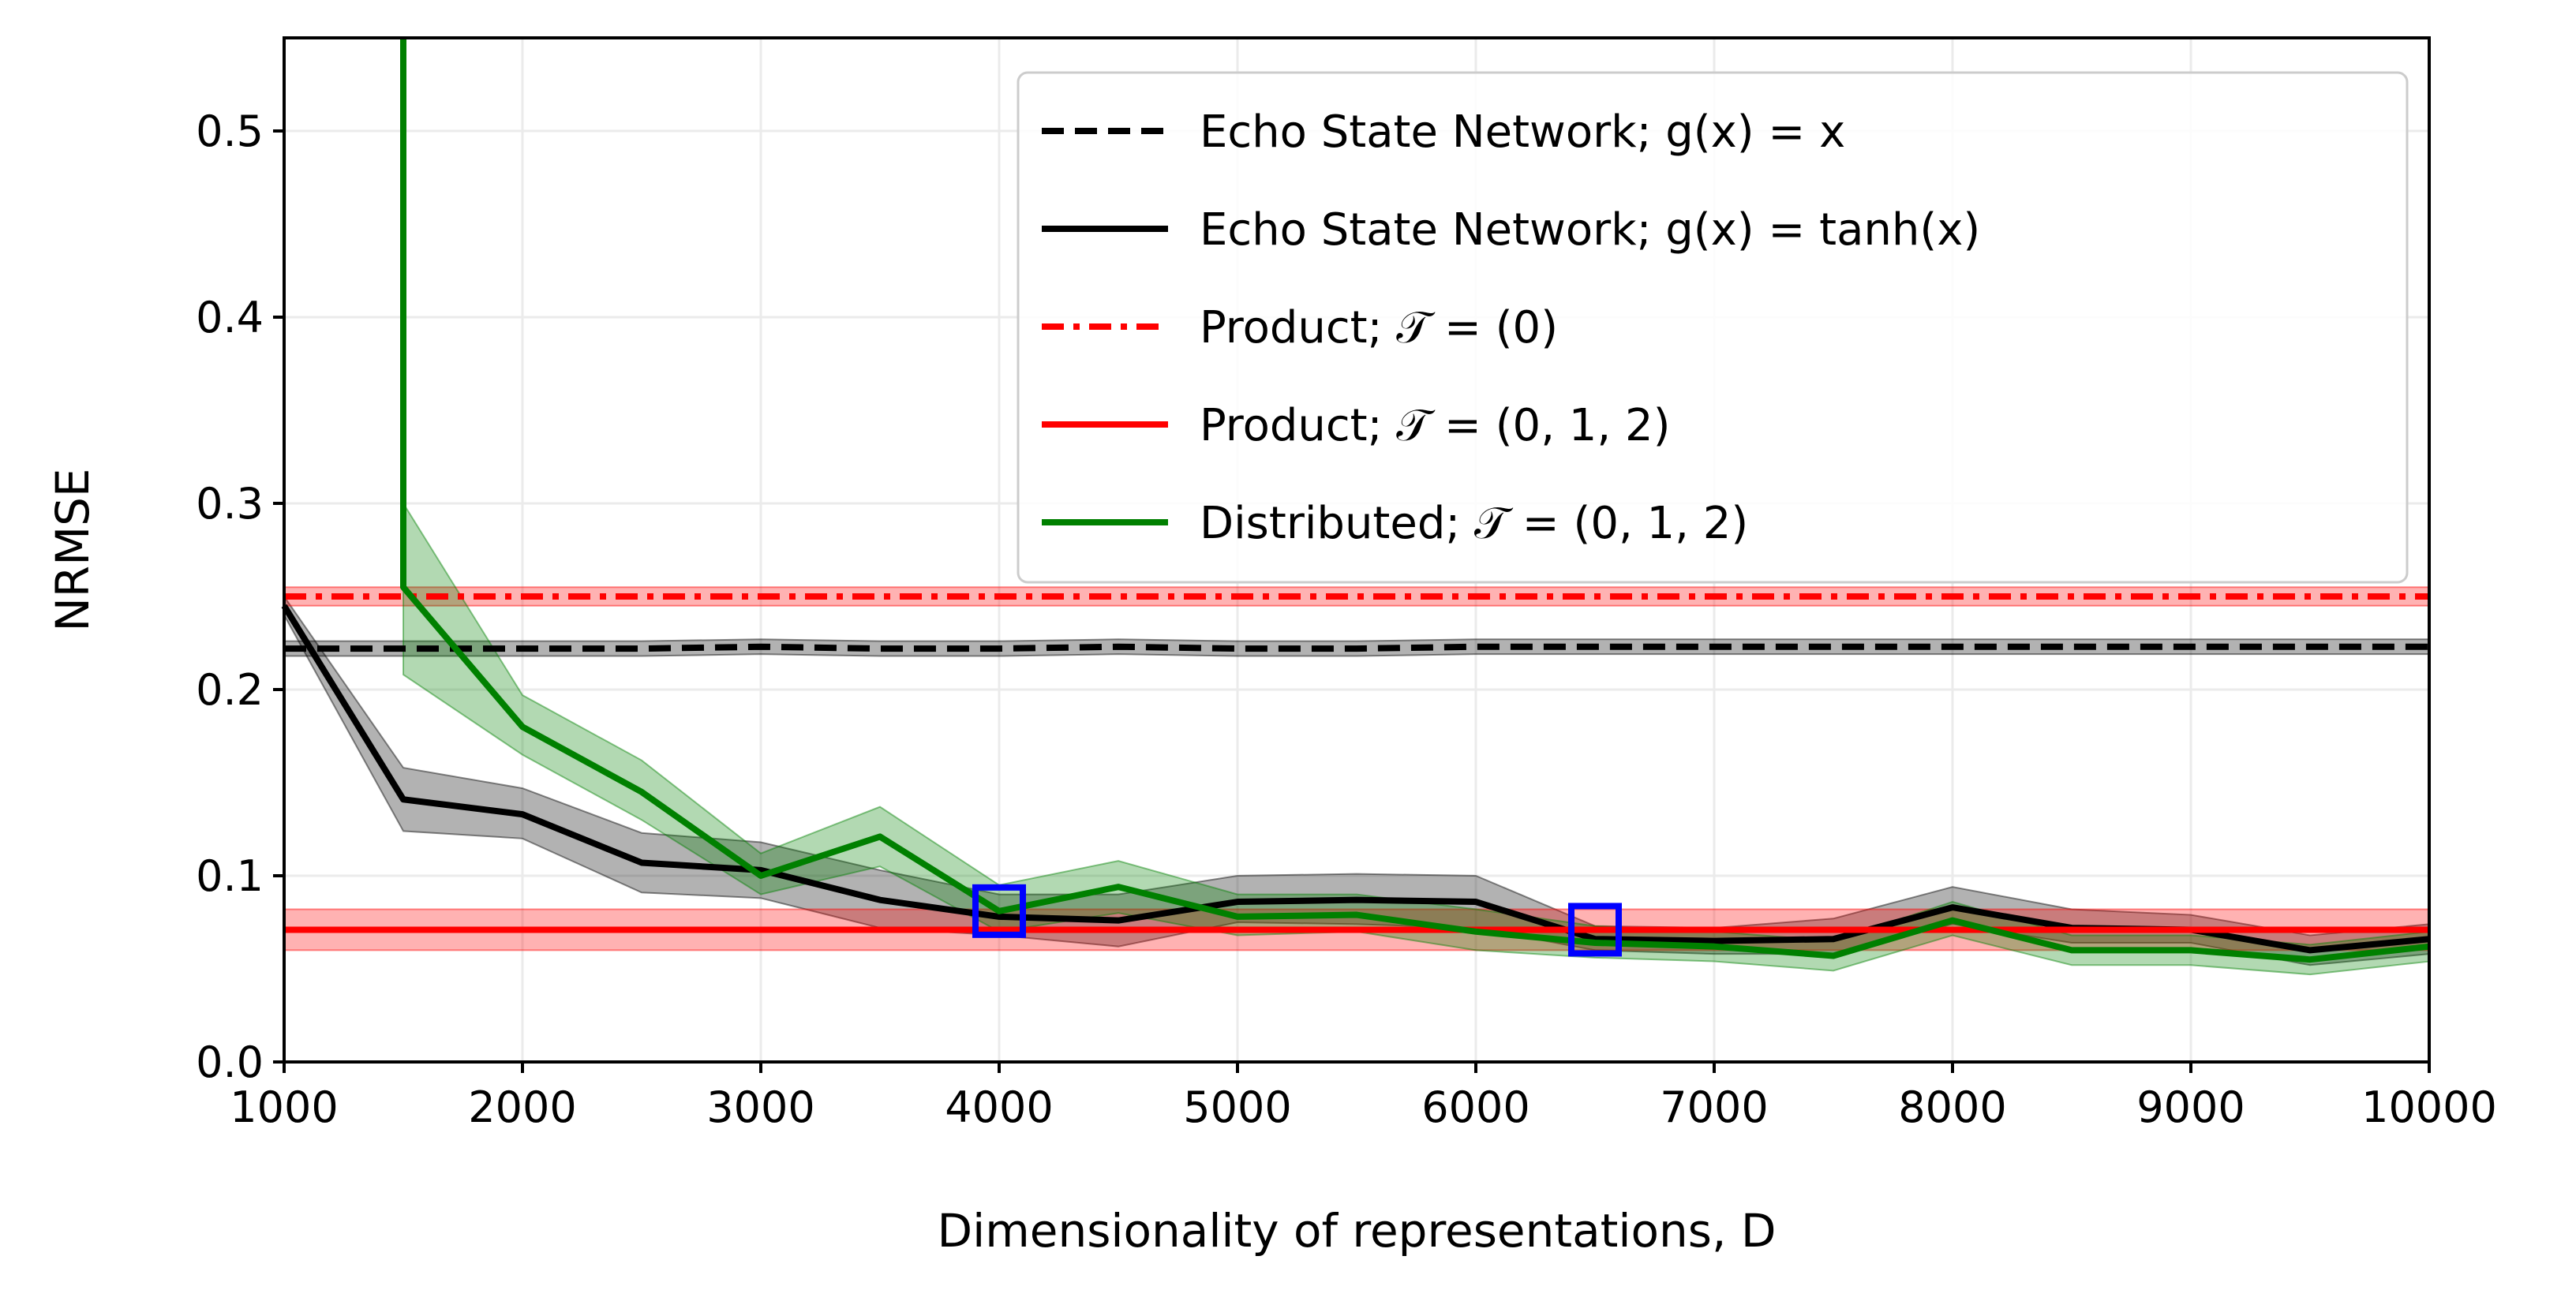 The width and height of the screenshot is (2576, 1301). I want to click on y-tick-label: 0.2, so click(230, 690).